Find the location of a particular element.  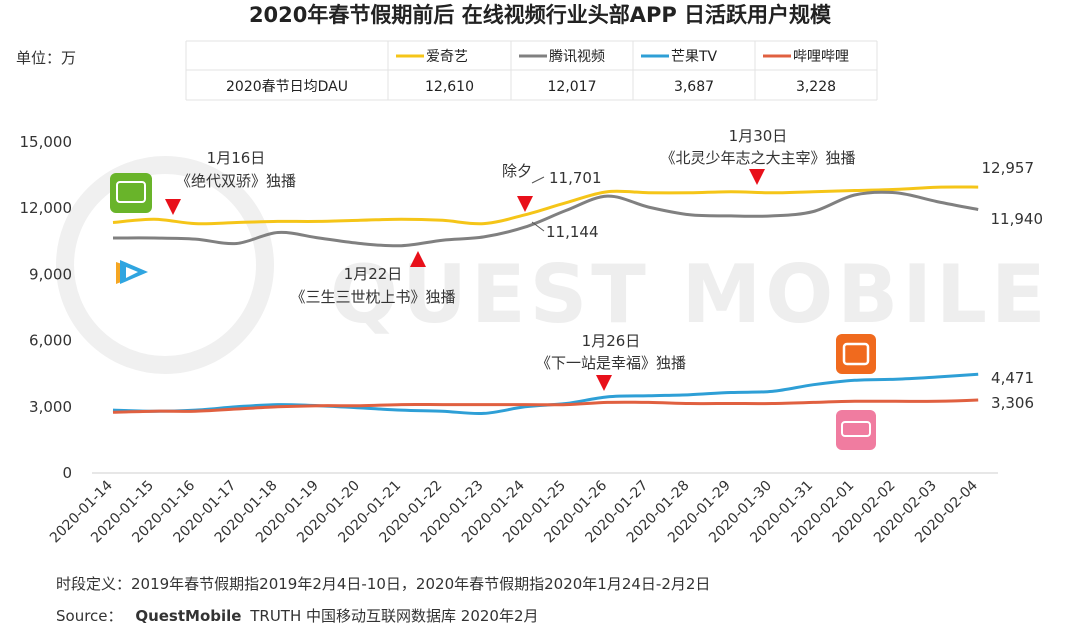

y-tick-label: 15,000 is located at coordinates (46, 142).